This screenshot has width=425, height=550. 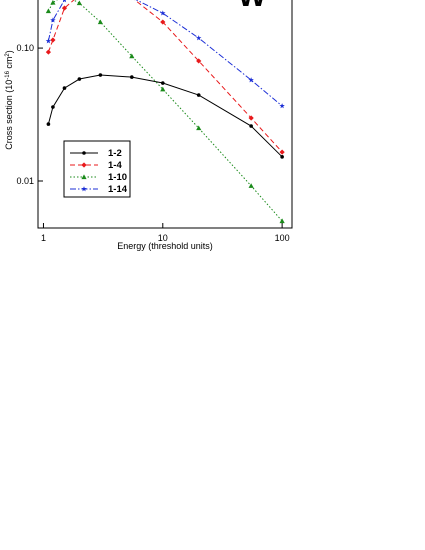 I want to click on y-axis-label-part: 2, so click(x=8, y=55).